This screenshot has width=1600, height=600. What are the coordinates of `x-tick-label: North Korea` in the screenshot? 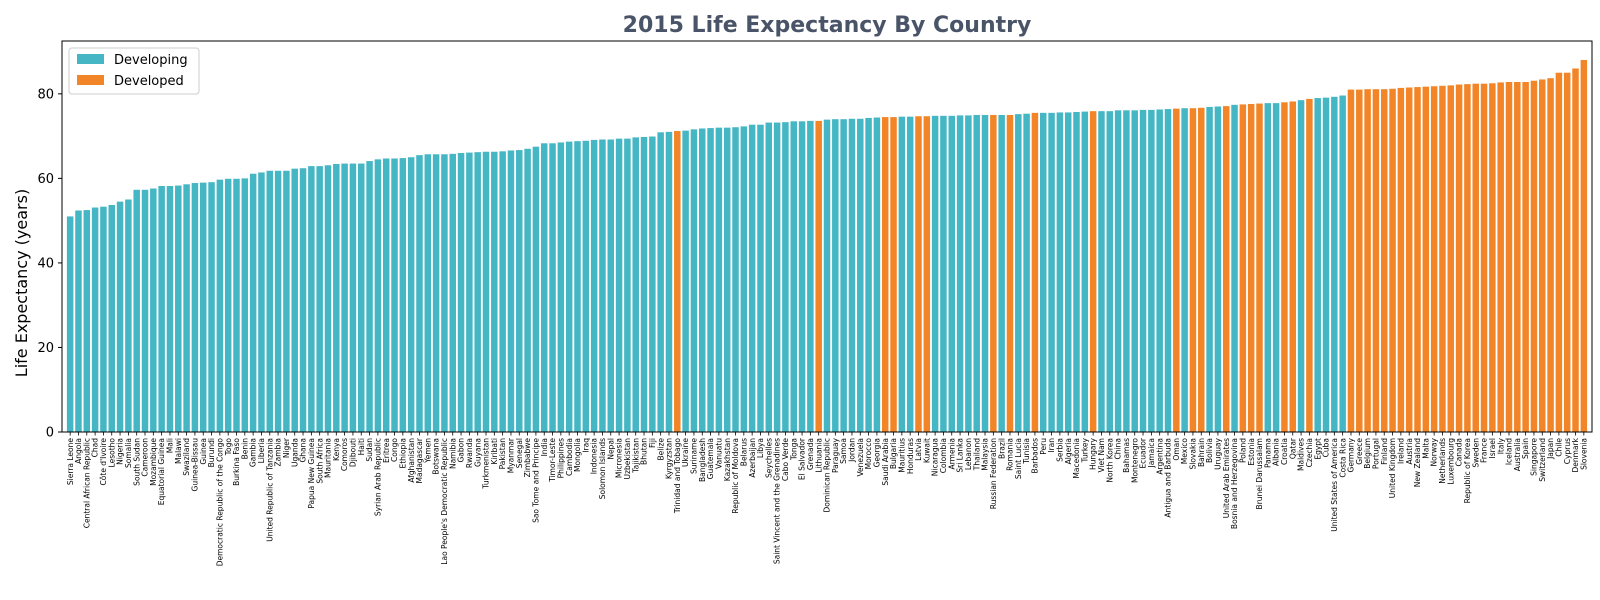 It's located at (1109, 460).